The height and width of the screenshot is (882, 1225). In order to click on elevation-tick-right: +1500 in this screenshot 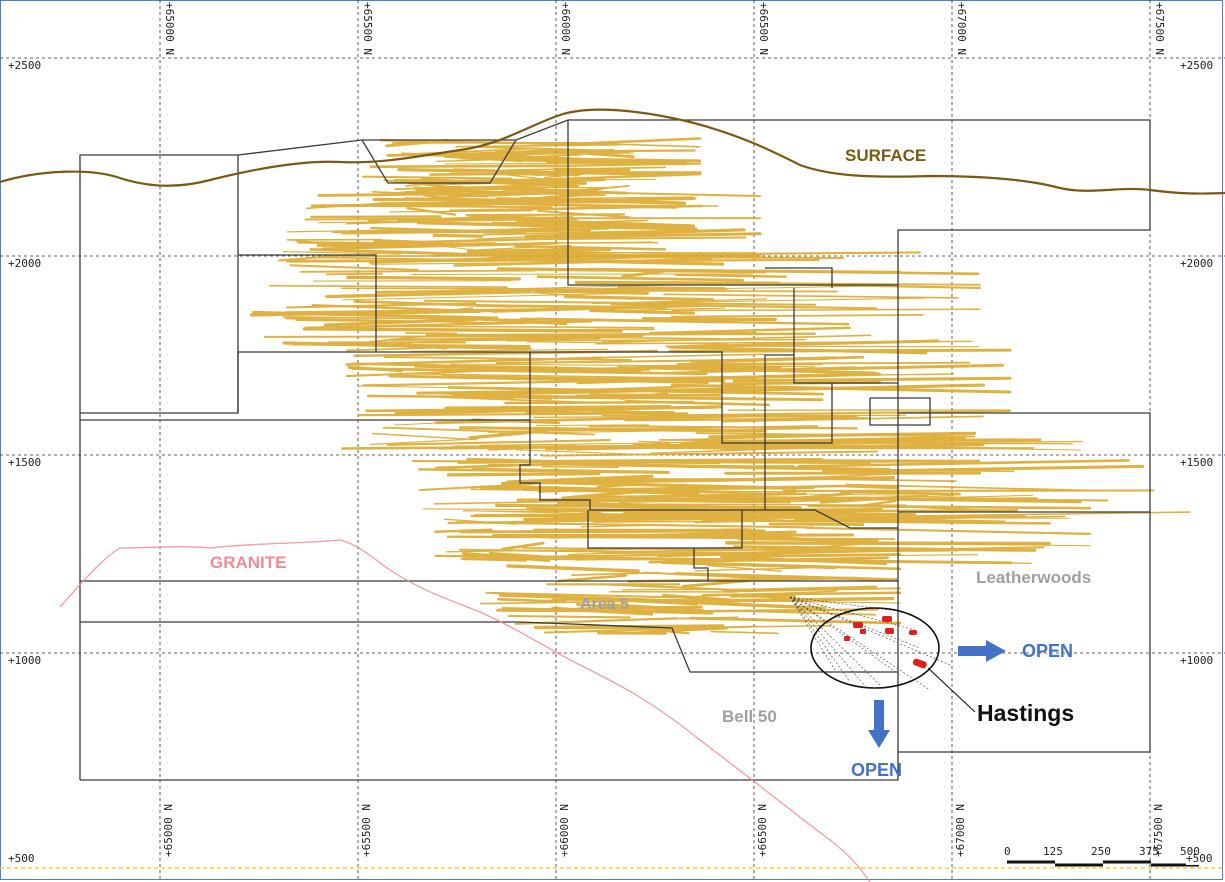, I will do `click(1197, 462)`.